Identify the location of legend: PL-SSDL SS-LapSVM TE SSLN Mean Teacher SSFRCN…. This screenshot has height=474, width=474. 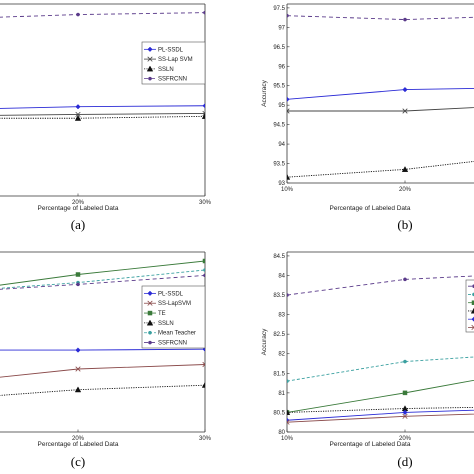
(173, 317).